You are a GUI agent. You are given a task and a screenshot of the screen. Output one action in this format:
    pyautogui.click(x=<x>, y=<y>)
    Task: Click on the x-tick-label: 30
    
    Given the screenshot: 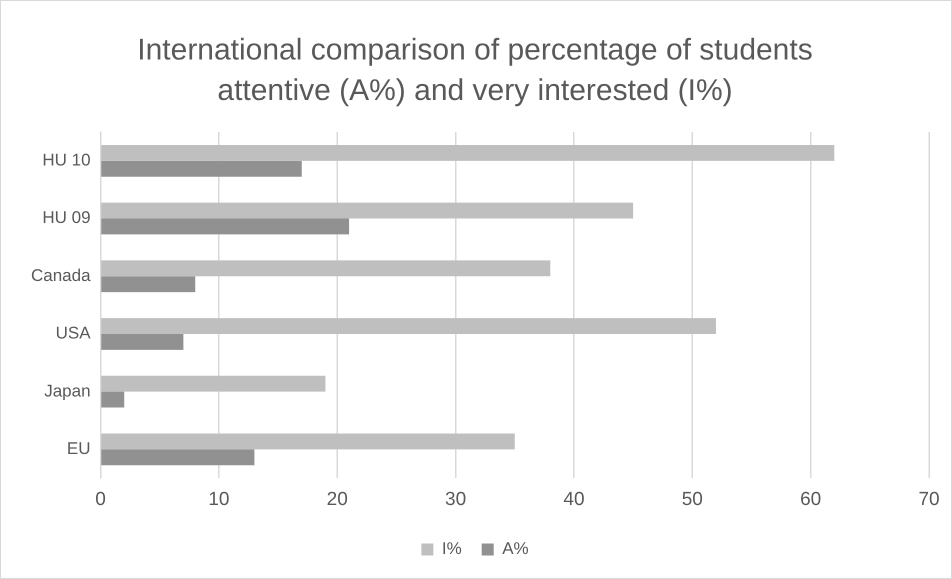 What is the action you would take?
    pyautogui.click(x=455, y=499)
    